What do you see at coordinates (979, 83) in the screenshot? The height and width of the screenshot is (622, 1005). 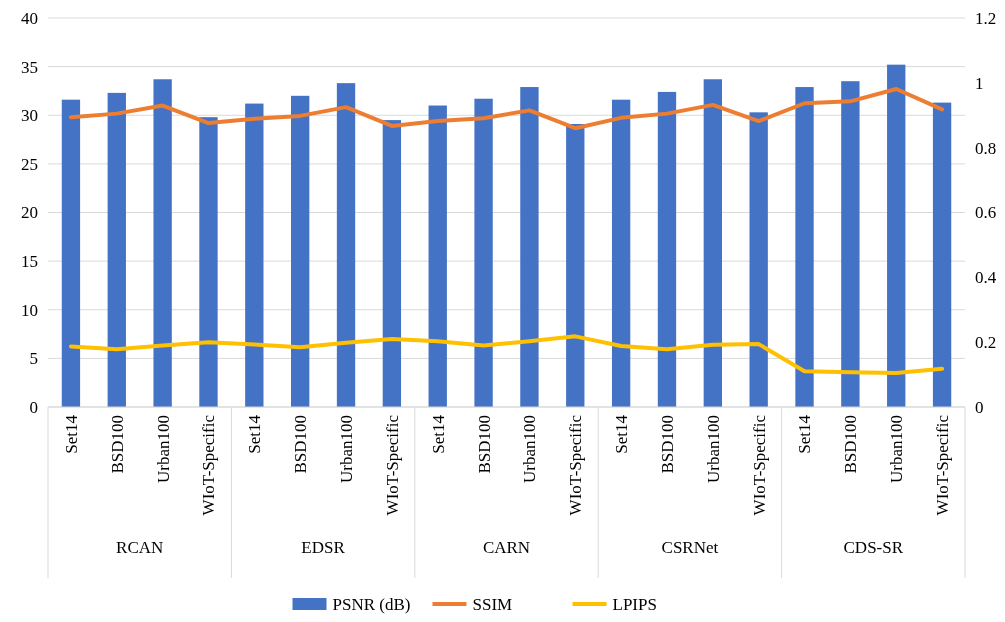 I see `y2-tick-label: 1` at bounding box center [979, 83].